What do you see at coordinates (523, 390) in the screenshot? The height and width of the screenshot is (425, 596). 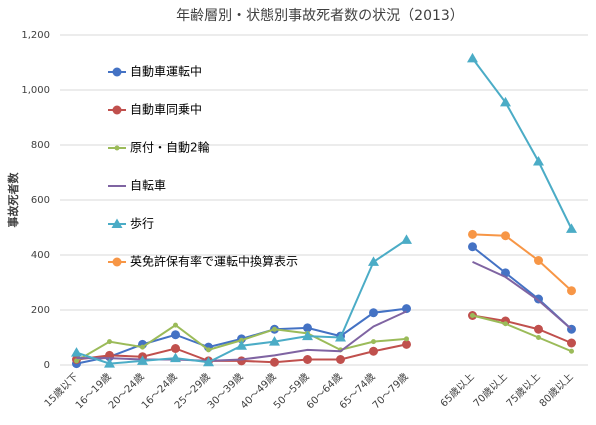 I see `x-tick-label: 75歳以上` at bounding box center [523, 390].